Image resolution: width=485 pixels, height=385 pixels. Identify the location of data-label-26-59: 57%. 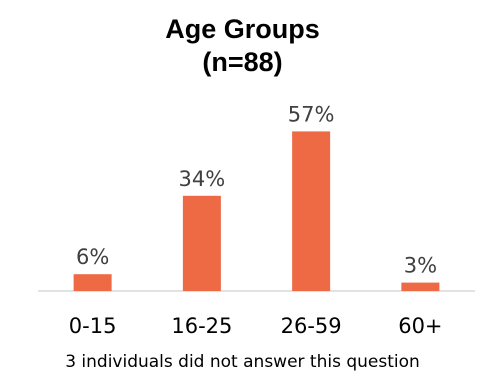
(311, 114).